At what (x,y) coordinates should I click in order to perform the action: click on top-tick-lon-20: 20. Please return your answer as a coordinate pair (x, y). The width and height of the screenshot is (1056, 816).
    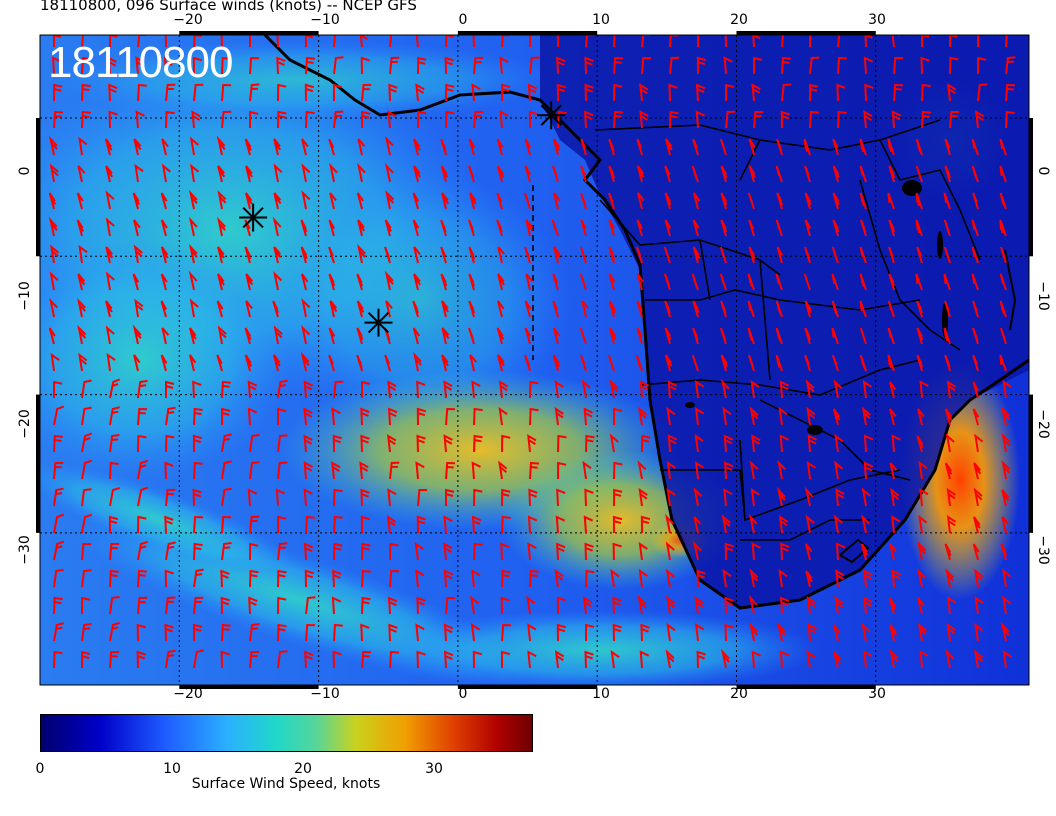
    Looking at the image, I should click on (739, 20).